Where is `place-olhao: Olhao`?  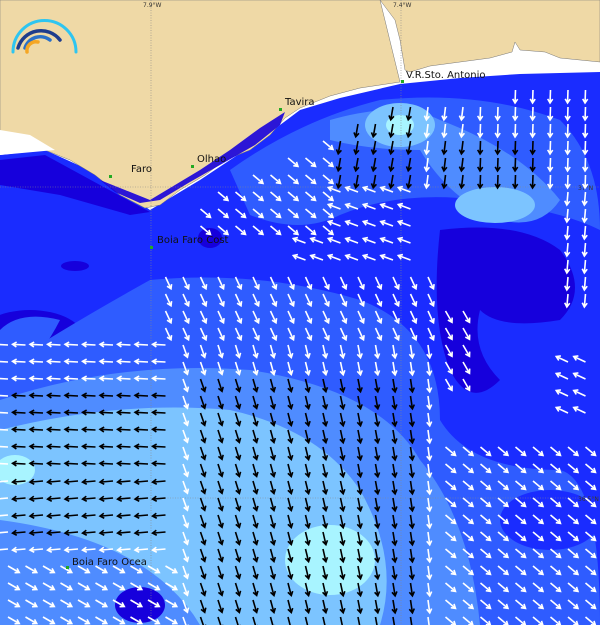 place-olhao: Olhao is located at coordinates (208, 161).